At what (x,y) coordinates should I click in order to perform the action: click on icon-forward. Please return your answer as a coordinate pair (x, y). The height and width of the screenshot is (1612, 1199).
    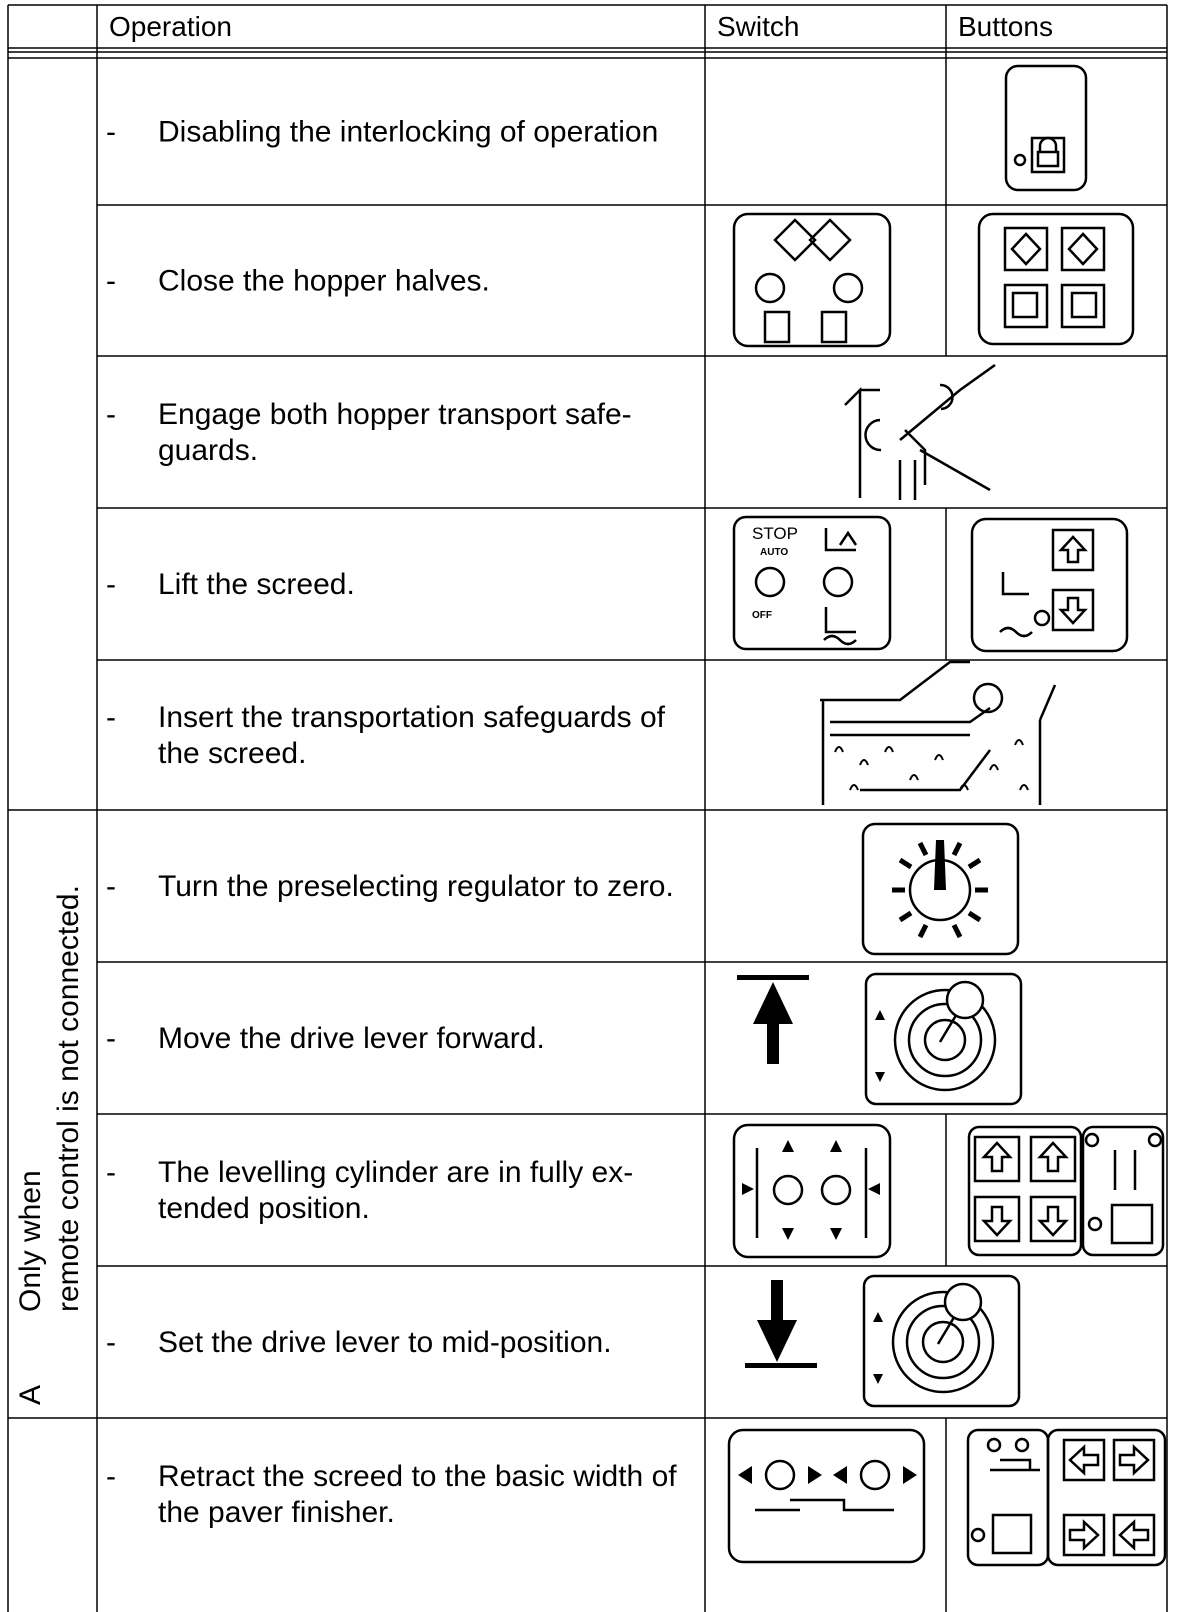
    Looking at the image, I should click on (773, 1019).